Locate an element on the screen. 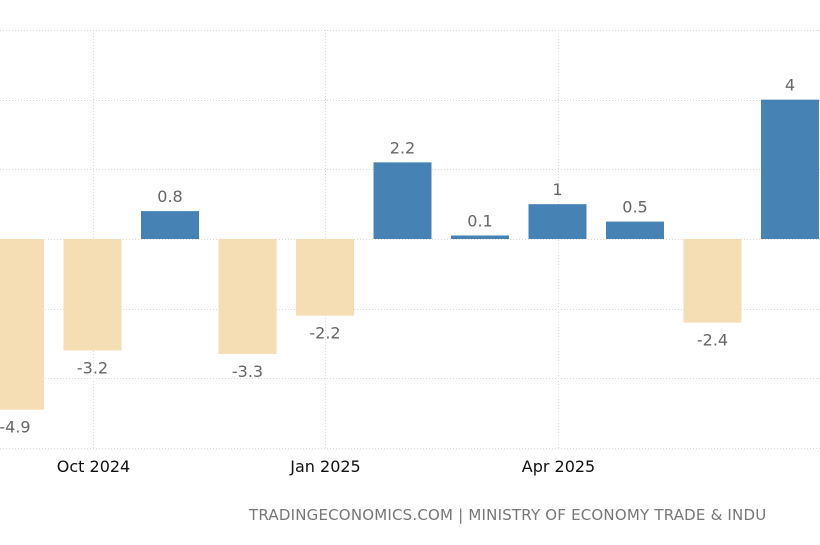 This screenshot has height=545, width=820. data-label: 0.5 is located at coordinates (634, 207).